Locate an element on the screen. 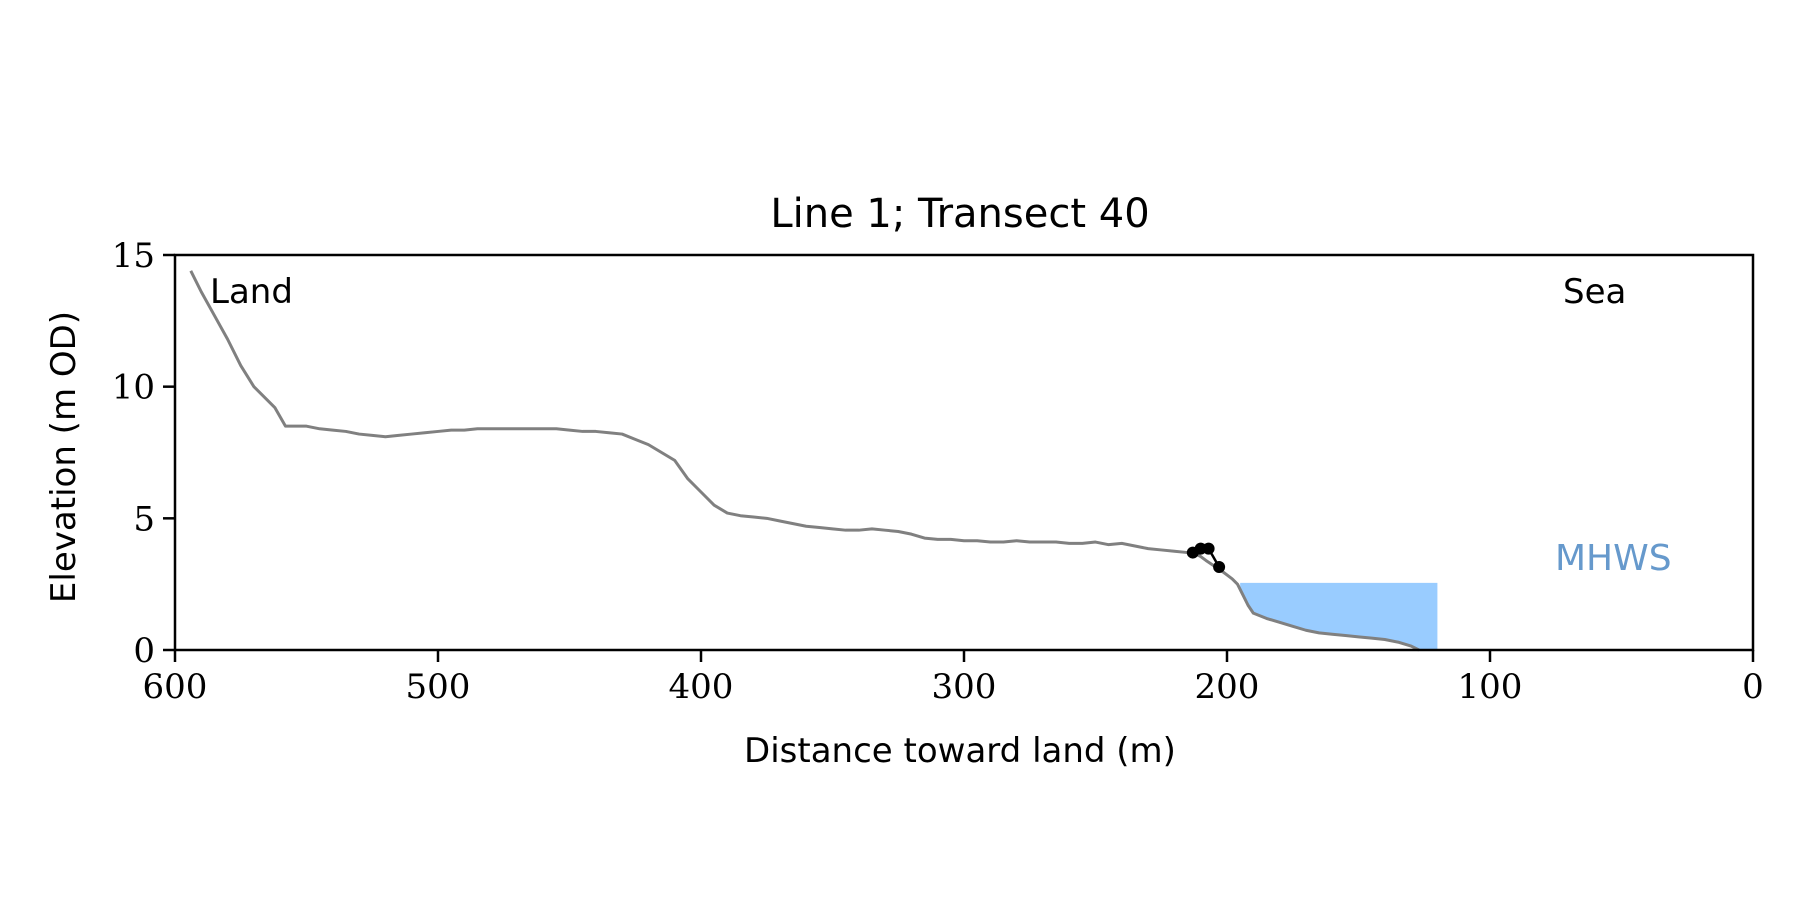 The image size is (1800, 900). points-group is located at coordinates (1206, 558).